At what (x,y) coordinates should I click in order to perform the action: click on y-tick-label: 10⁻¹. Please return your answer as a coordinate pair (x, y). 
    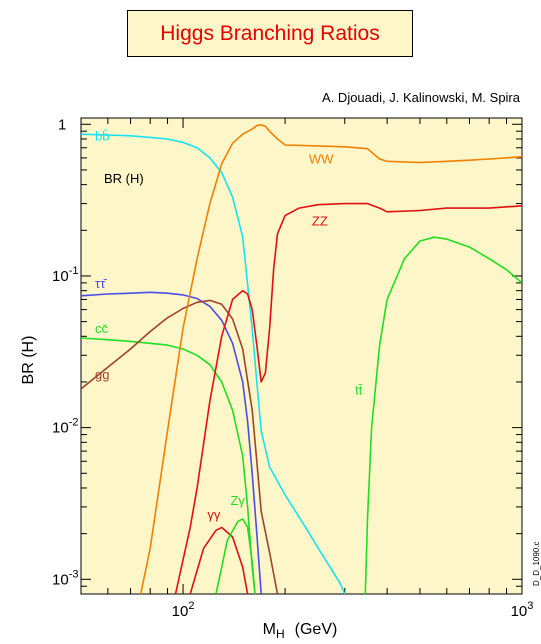
    Looking at the image, I should click on (65, 275).